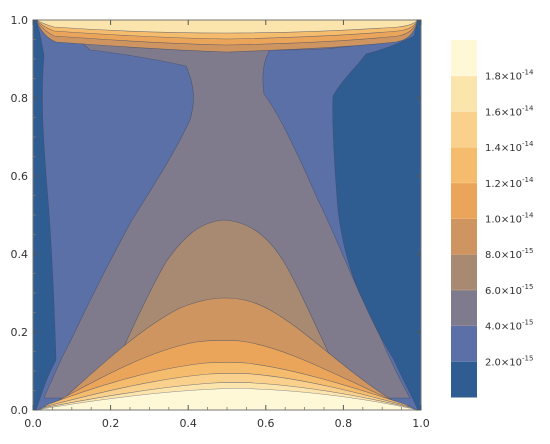 The height and width of the screenshot is (444, 550). Describe the element at coordinates (266, 423) in the screenshot. I see `x-tick-label: 0.6` at that location.